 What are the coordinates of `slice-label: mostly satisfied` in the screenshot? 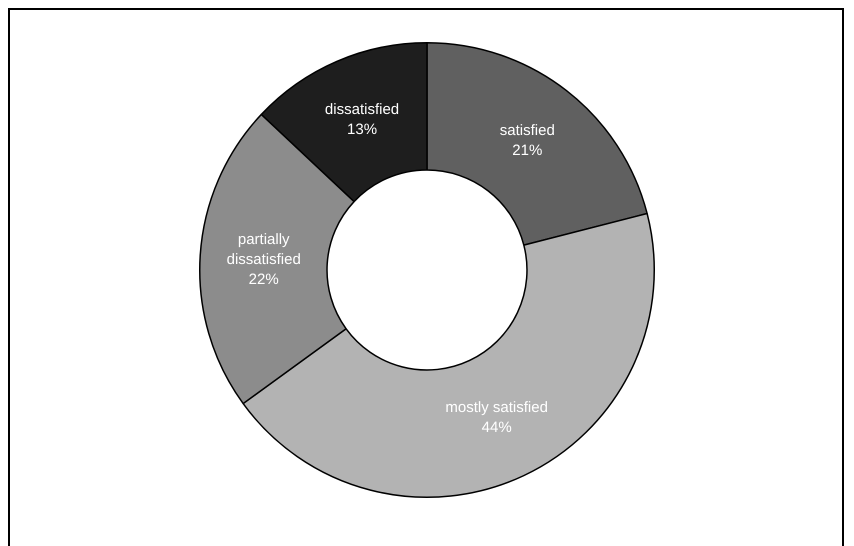 It's located at (496, 407).